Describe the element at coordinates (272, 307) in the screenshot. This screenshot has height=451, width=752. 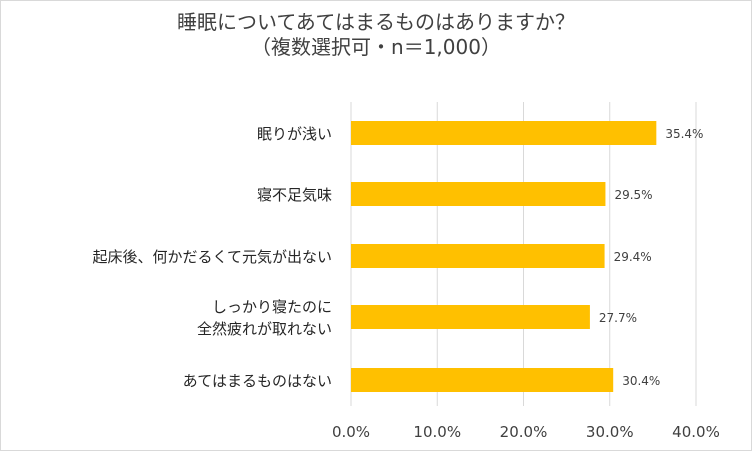
I see `category-label-3-line-0: しっかり寝たのに` at that location.